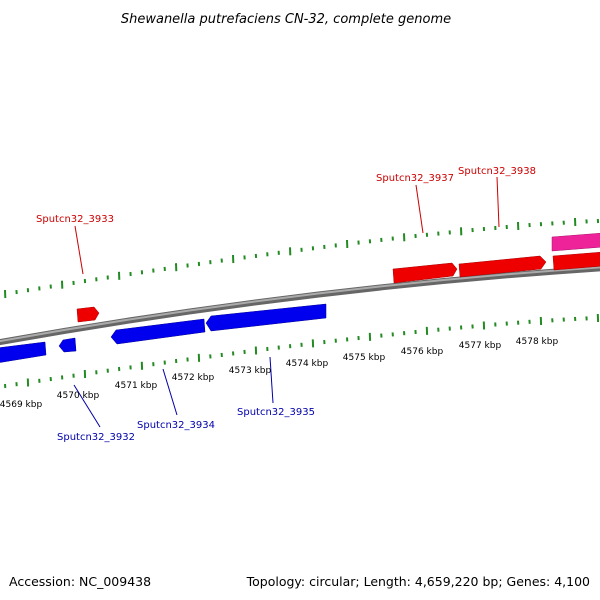 Image resolution: width=600 pixels, height=600 pixels. Describe the element at coordinates (415, 178) in the screenshot. I see `gene-label-sputcn32-3937: Sputcn32_3937` at that location.